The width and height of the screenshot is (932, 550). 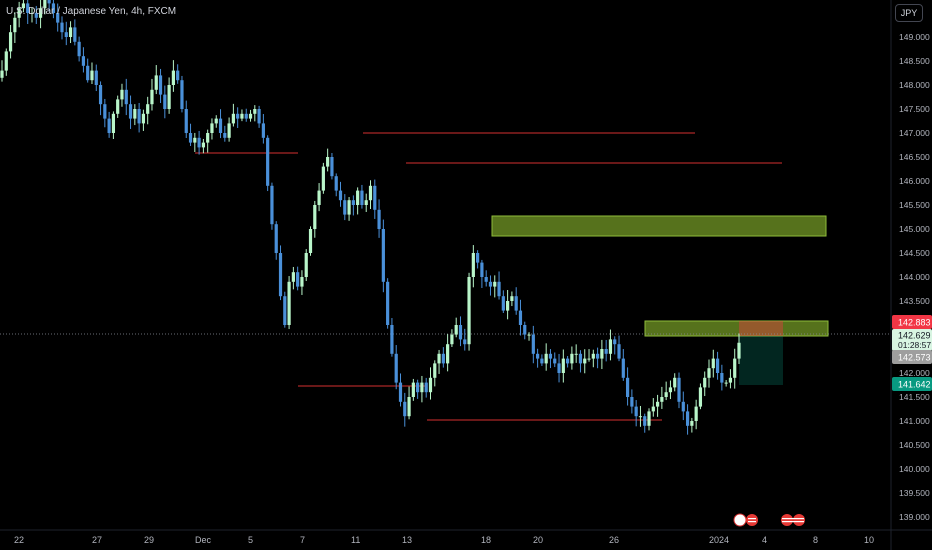 What do you see at coordinates (914, 37) in the screenshot?
I see `y-tick-label: 149.000` at bounding box center [914, 37].